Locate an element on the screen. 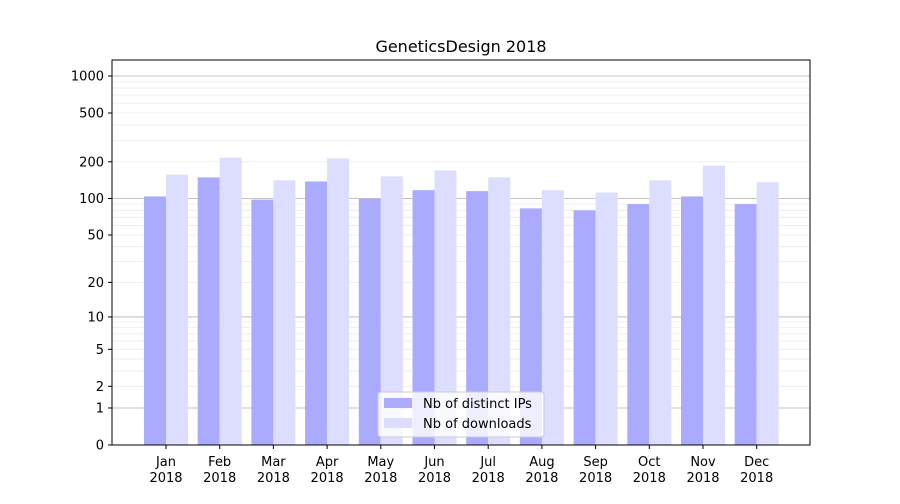  y-tick-label: 5 is located at coordinates (100, 350).